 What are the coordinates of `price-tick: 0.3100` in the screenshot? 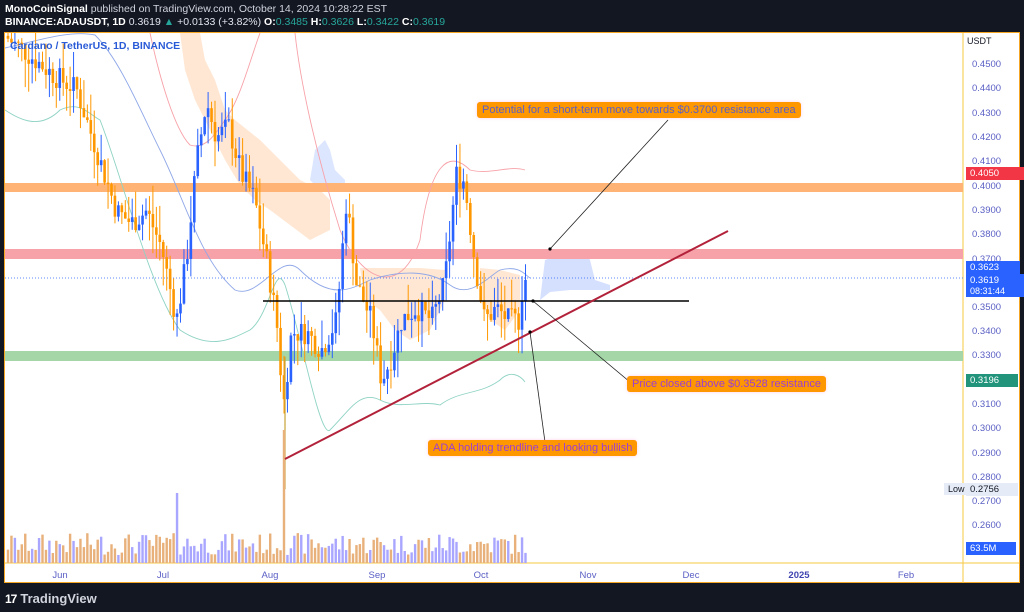 It's located at (987, 404).